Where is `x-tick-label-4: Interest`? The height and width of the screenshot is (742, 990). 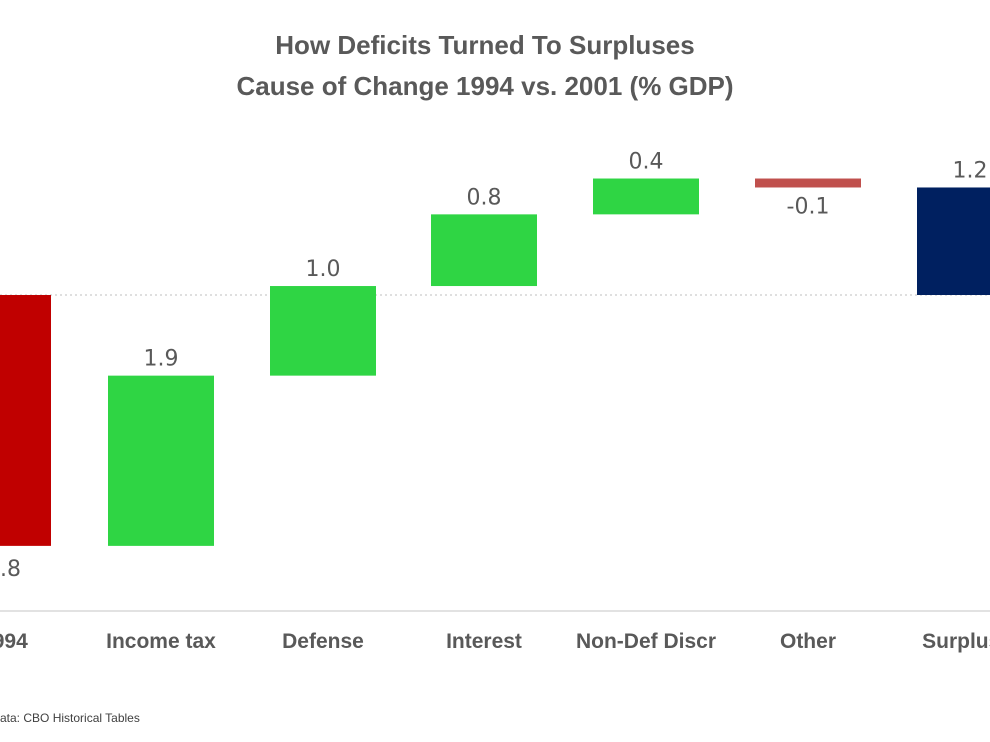 x-tick-label-4: Interest is located at coordinates (484, 641).